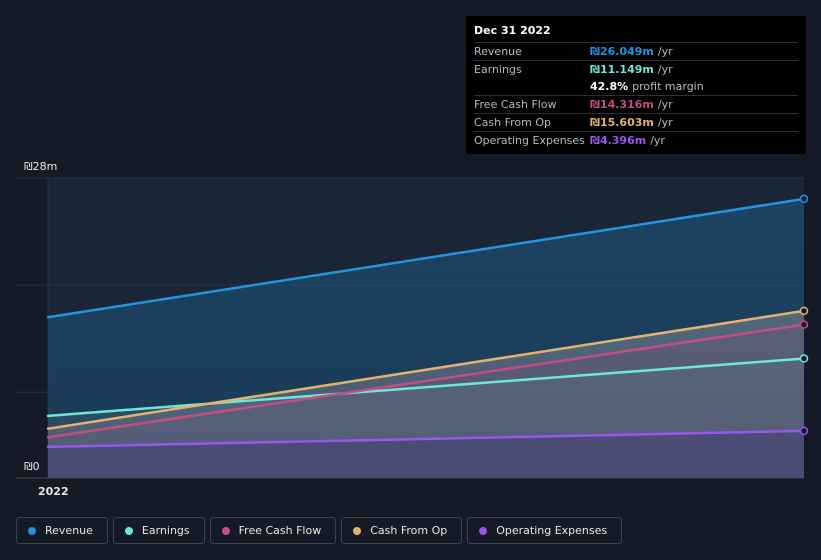  Describe the element at coordinates (513, 122) in the screenshot. I see `tooltip-row-label: Cash From Op` at that location.